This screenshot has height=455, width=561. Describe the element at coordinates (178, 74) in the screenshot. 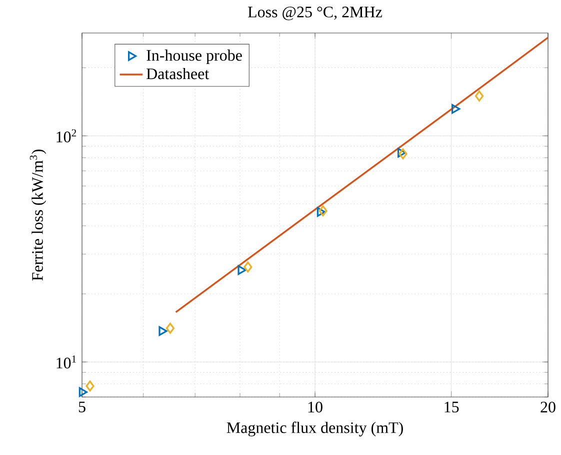

I see `legend-label: Datasheet` at that location.